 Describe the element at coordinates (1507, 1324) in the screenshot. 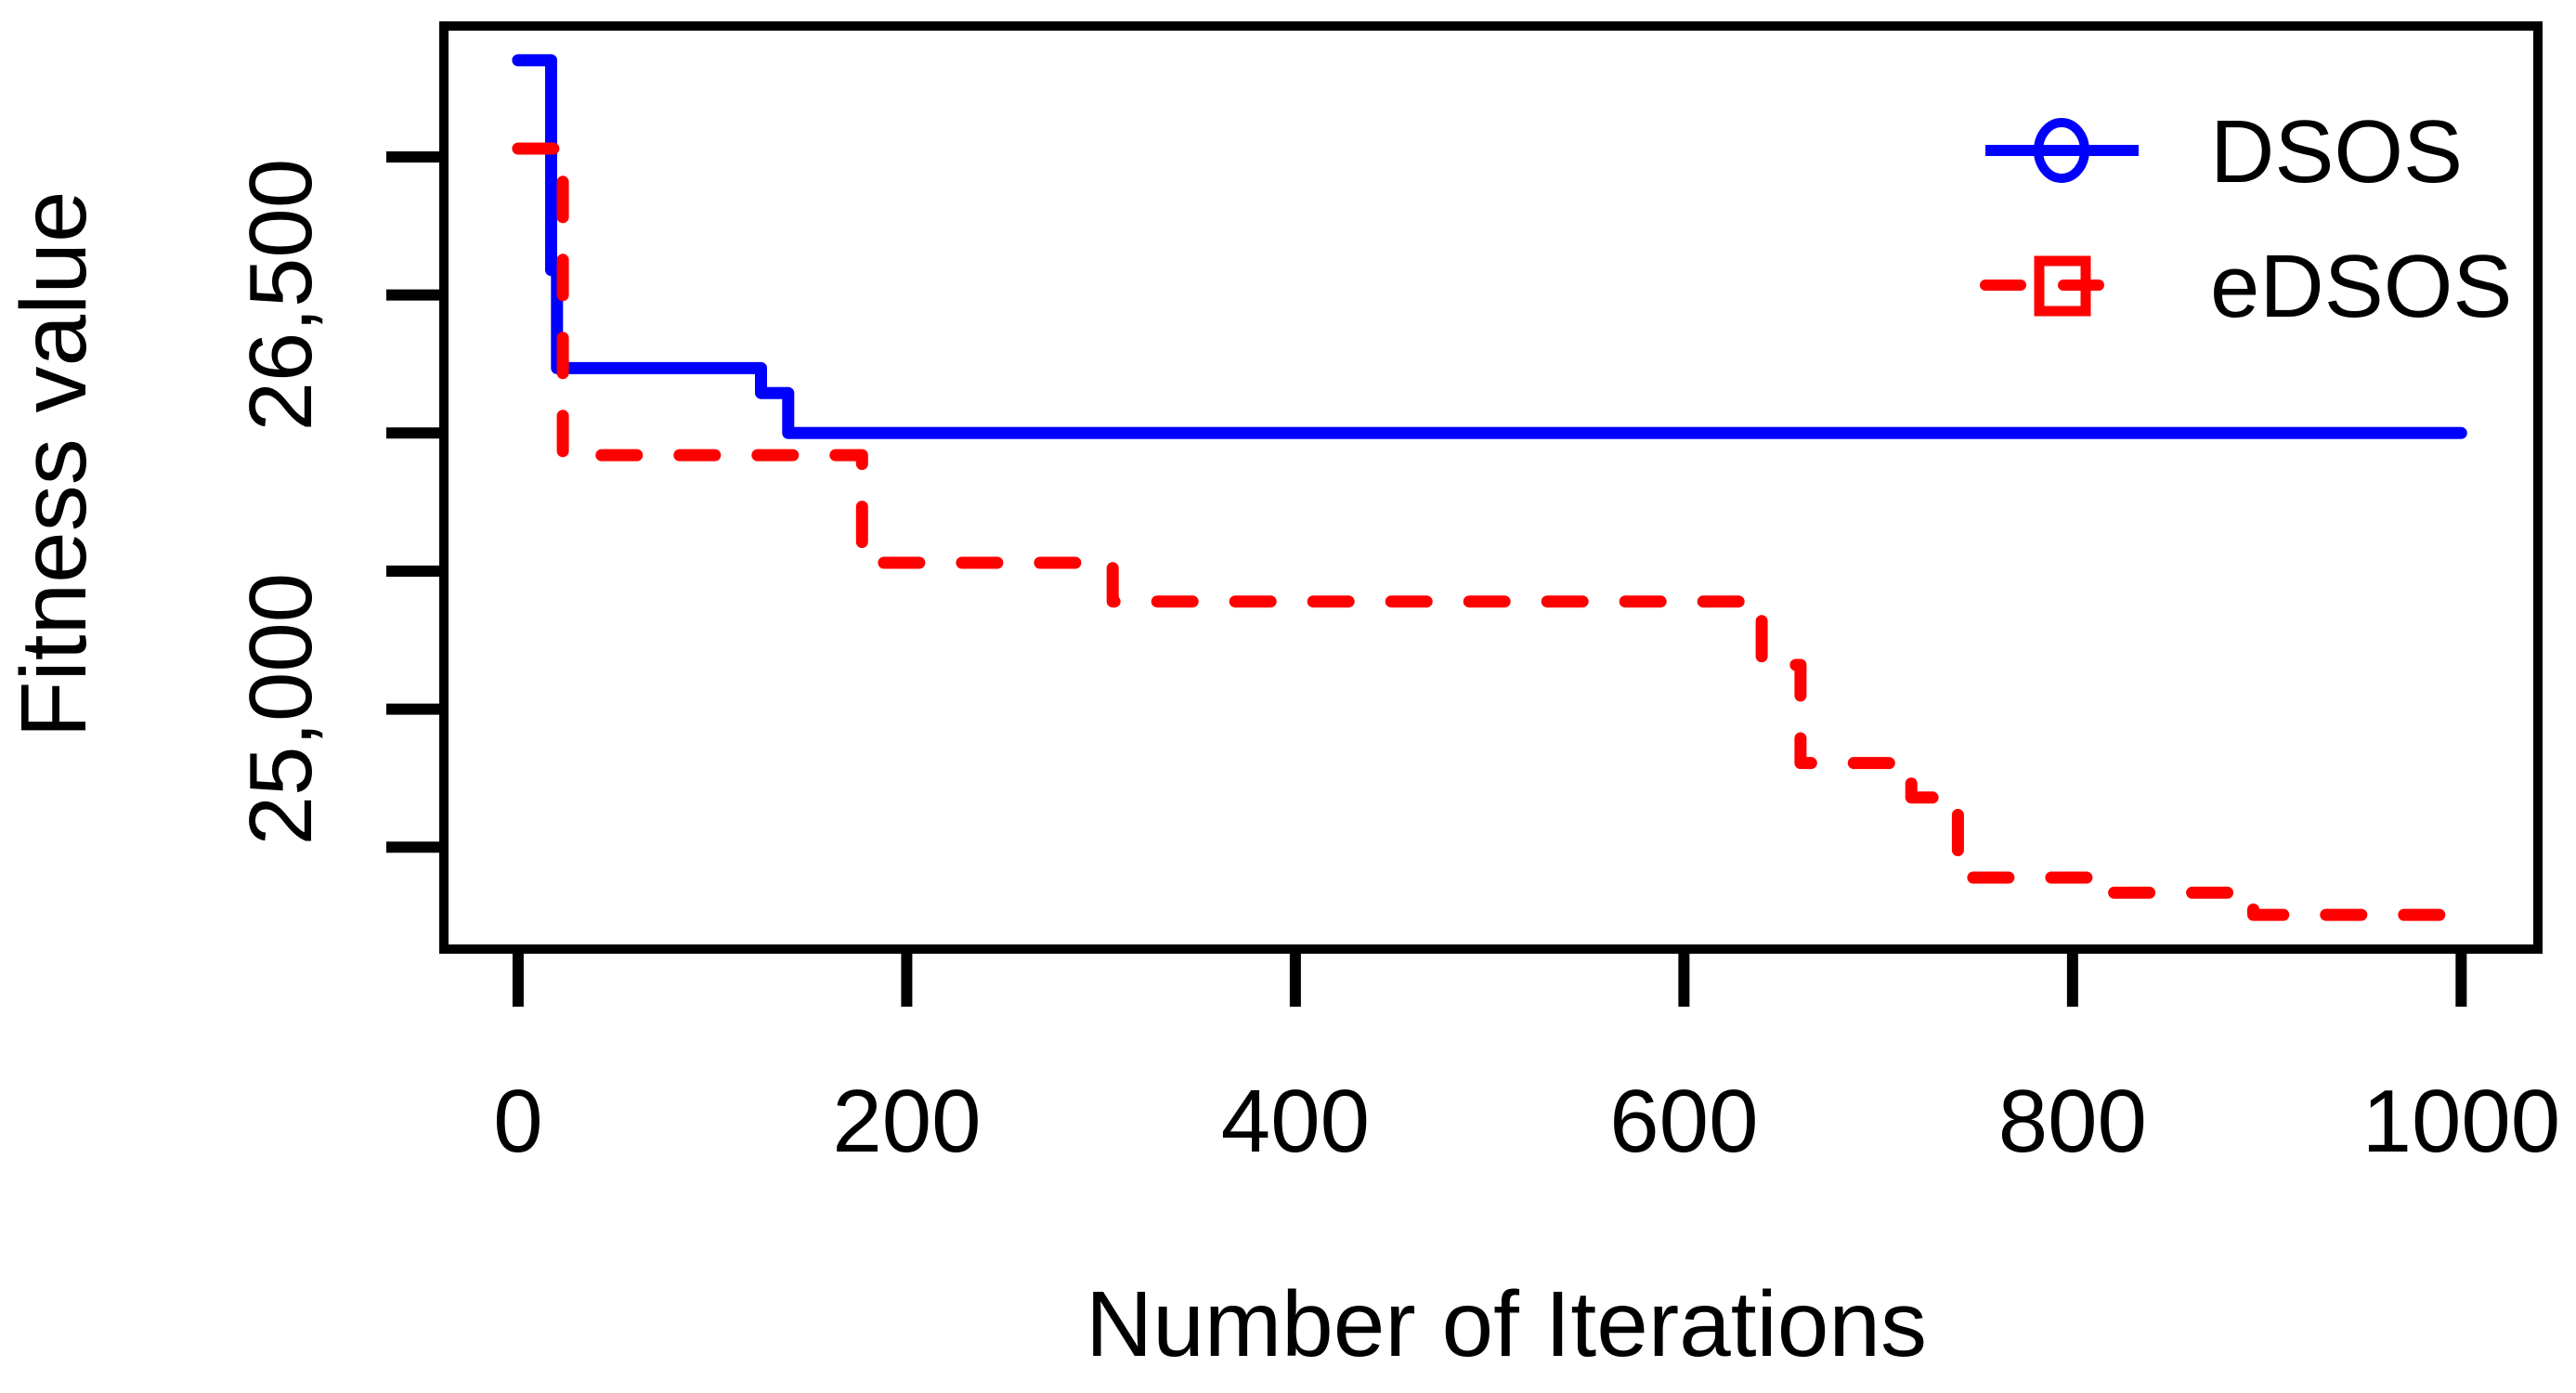

I see `x-axis-title: Number of Iterations` at that location.